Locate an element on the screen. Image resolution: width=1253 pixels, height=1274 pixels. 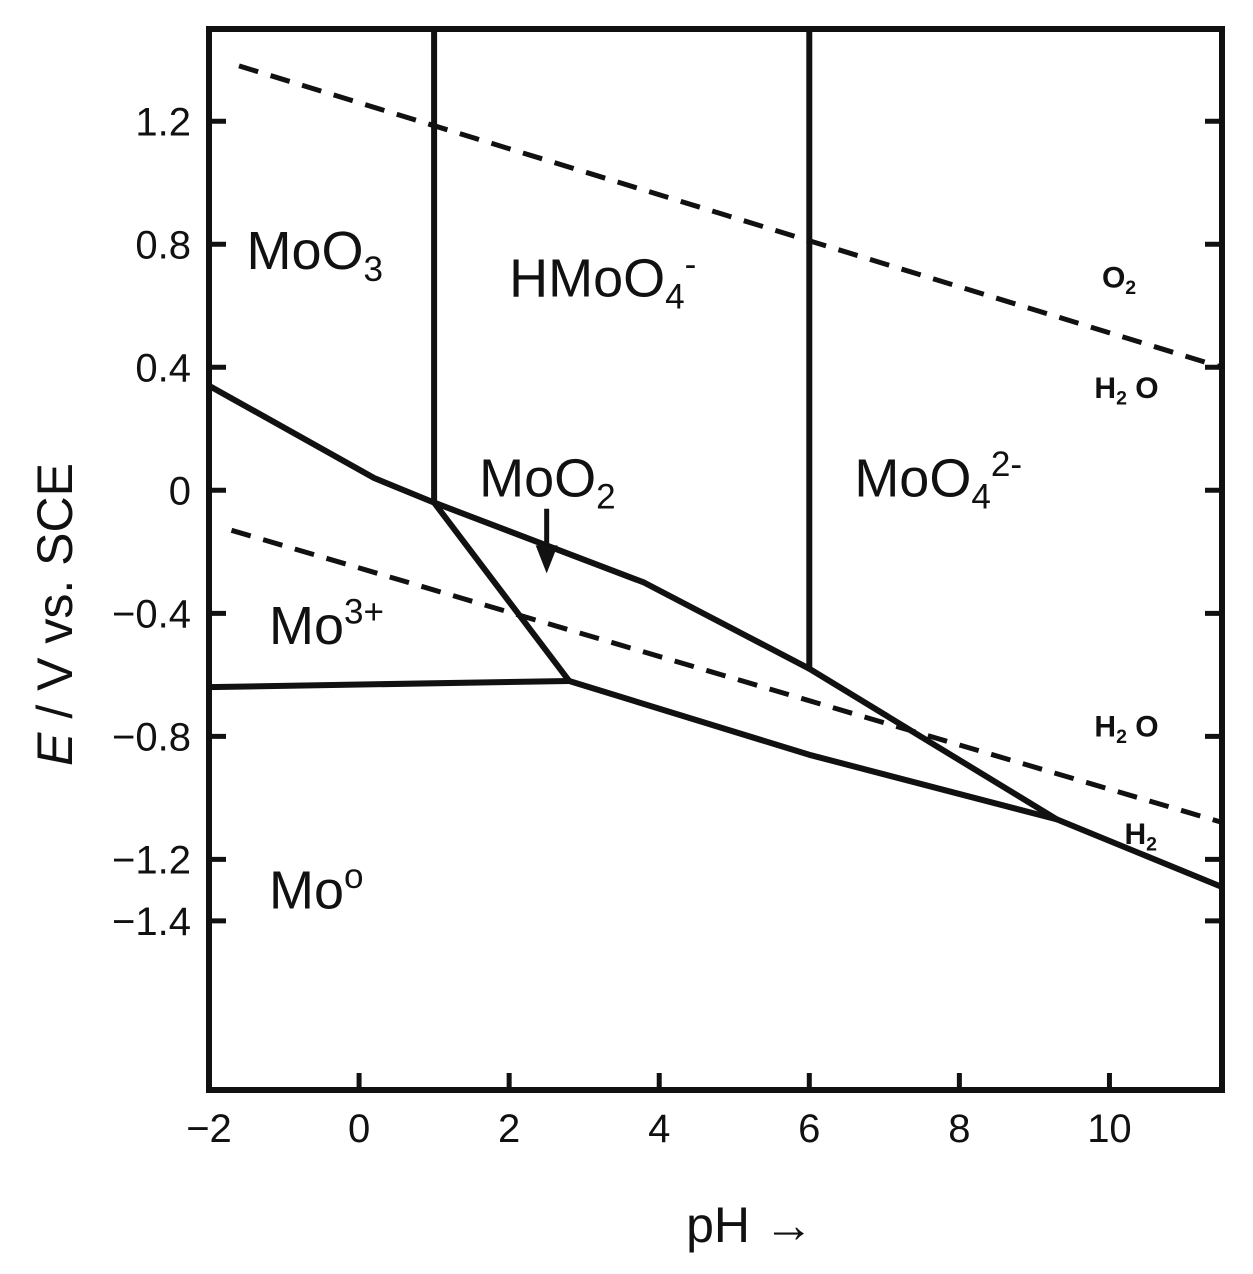
x-tick-label: 4 is located at coordinates (659, 1129).